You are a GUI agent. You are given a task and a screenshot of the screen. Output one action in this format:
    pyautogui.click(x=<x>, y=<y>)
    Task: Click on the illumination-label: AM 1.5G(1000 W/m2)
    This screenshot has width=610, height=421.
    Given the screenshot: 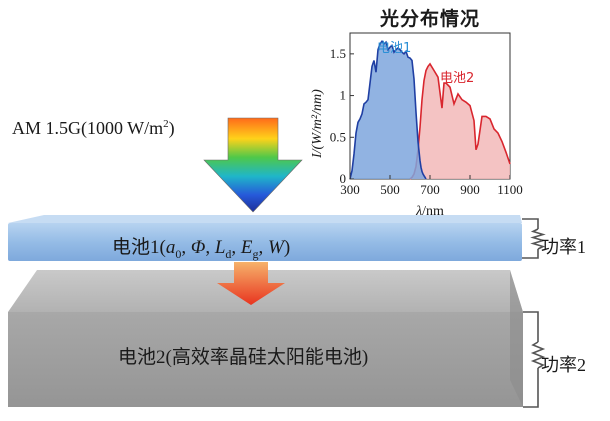 What is the action you would take?
    pyautogui.click(x=93, y=128)
    